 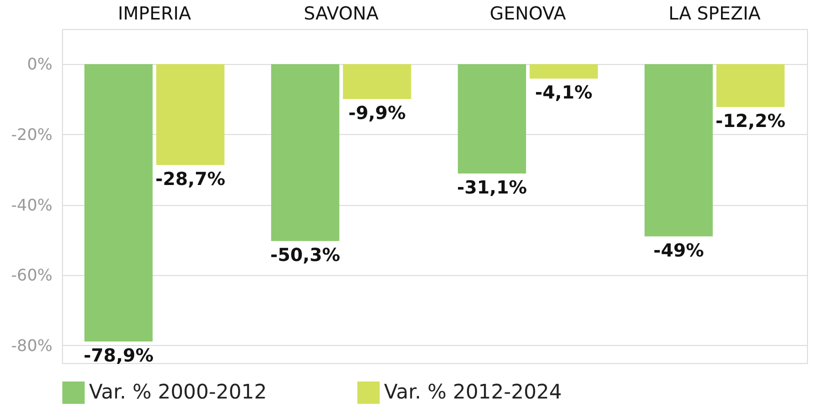 What do you see at coordinates (178, 392) in the screenshot?
I see `legend-label: Var. % 2000-2012` at bounding box center [178, 392].